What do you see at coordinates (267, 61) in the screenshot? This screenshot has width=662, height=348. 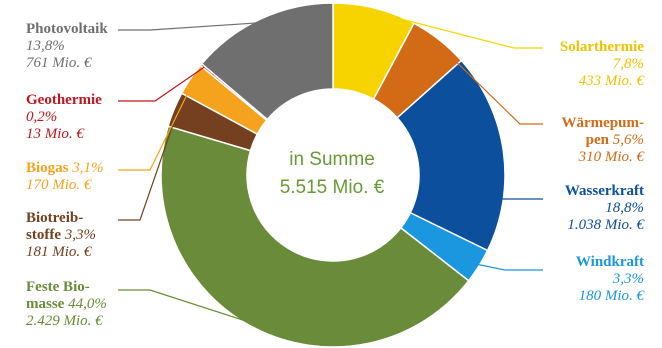 I see `slice-photovoltaik` at bounding box center [267, 61].